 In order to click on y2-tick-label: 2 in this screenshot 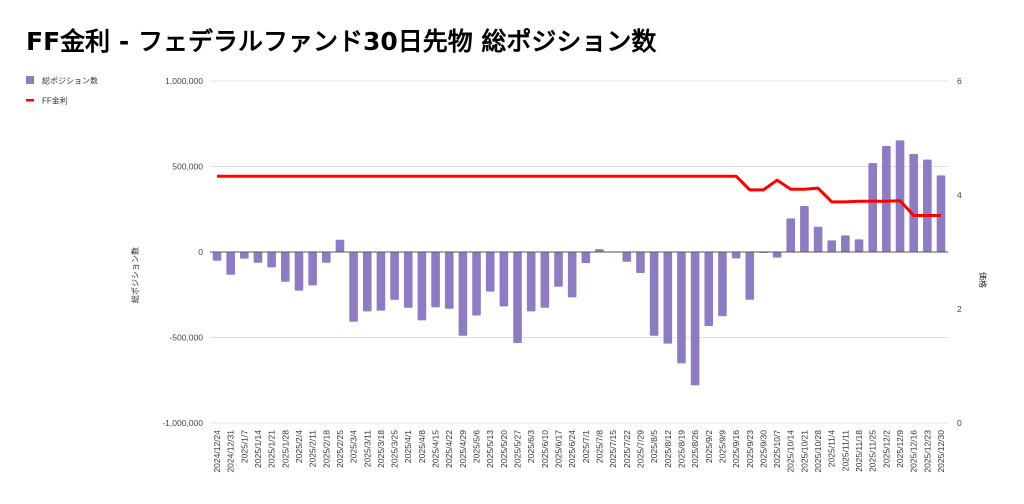, I will do `click(959, 309)`.